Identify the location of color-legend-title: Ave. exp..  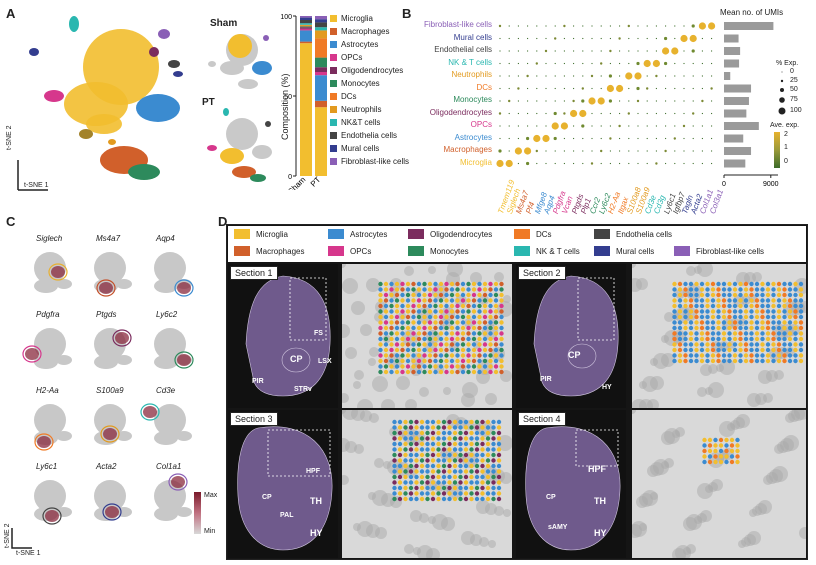
(785, 125).